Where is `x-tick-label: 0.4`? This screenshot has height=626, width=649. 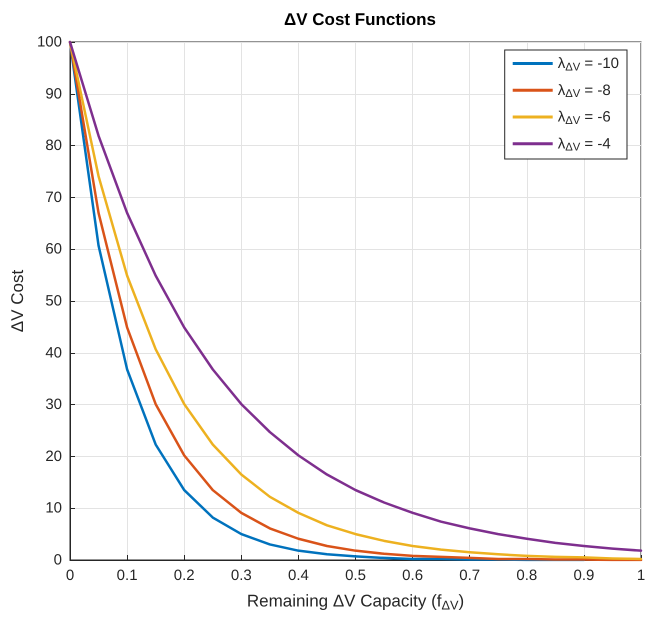 x-tick-label: 0.4 is located at coordinates (298, 575).